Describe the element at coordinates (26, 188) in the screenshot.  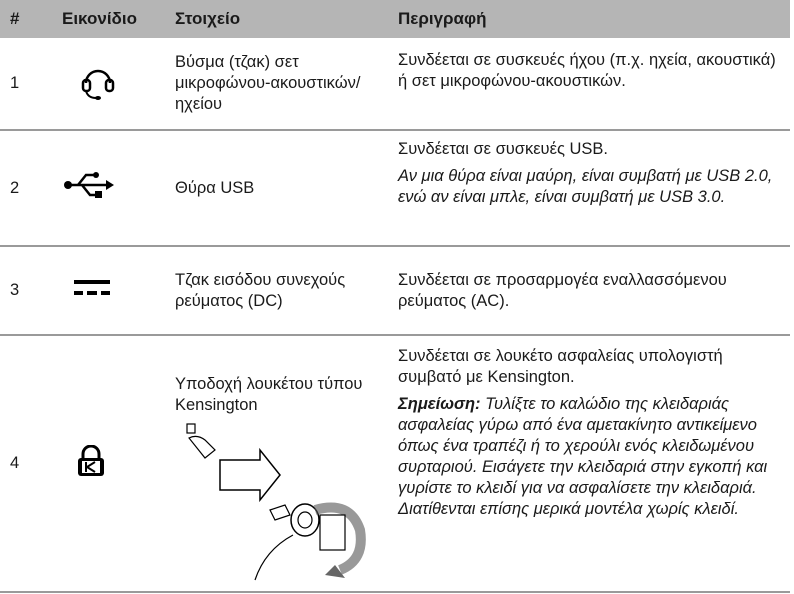
I see `number: 2` at that location.